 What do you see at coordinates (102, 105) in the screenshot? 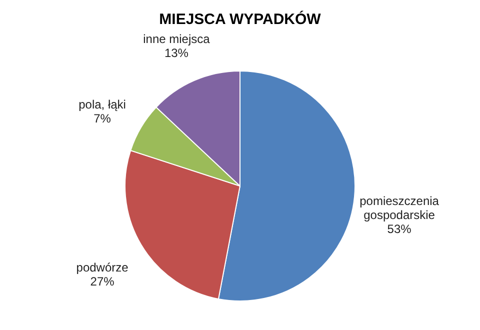
I see `slice-label: pola, łąki` at bounding box center [102, 105].